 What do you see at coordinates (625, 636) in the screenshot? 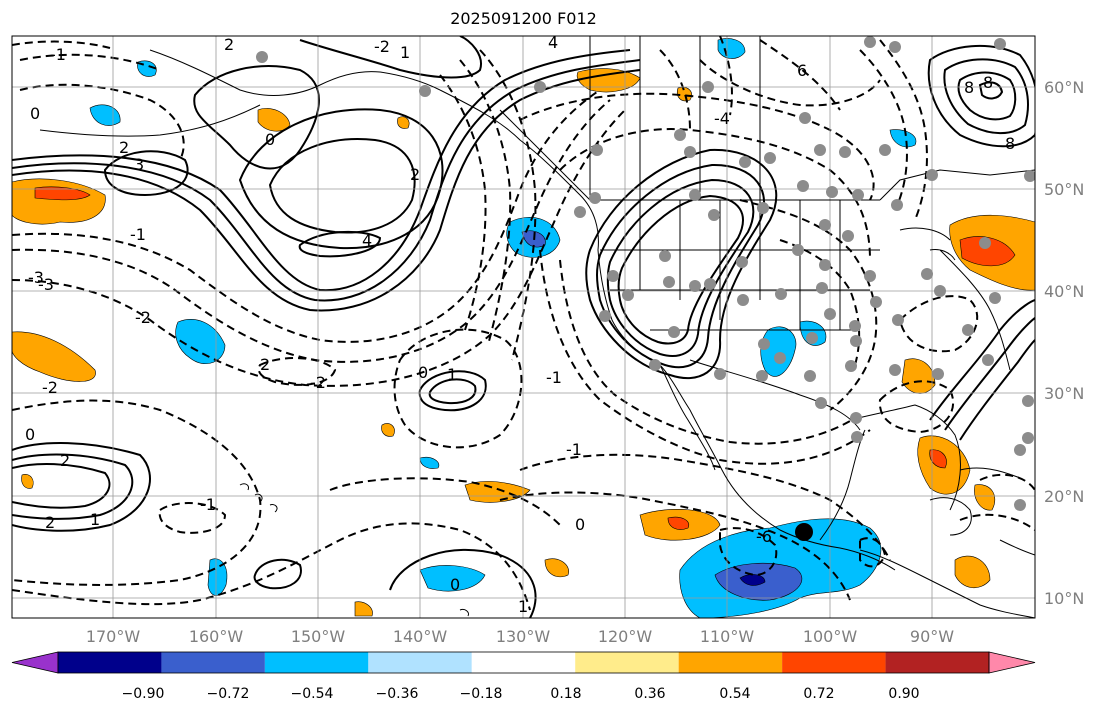
I see `lon-label: 120°W` at bounding box center [625, 636].